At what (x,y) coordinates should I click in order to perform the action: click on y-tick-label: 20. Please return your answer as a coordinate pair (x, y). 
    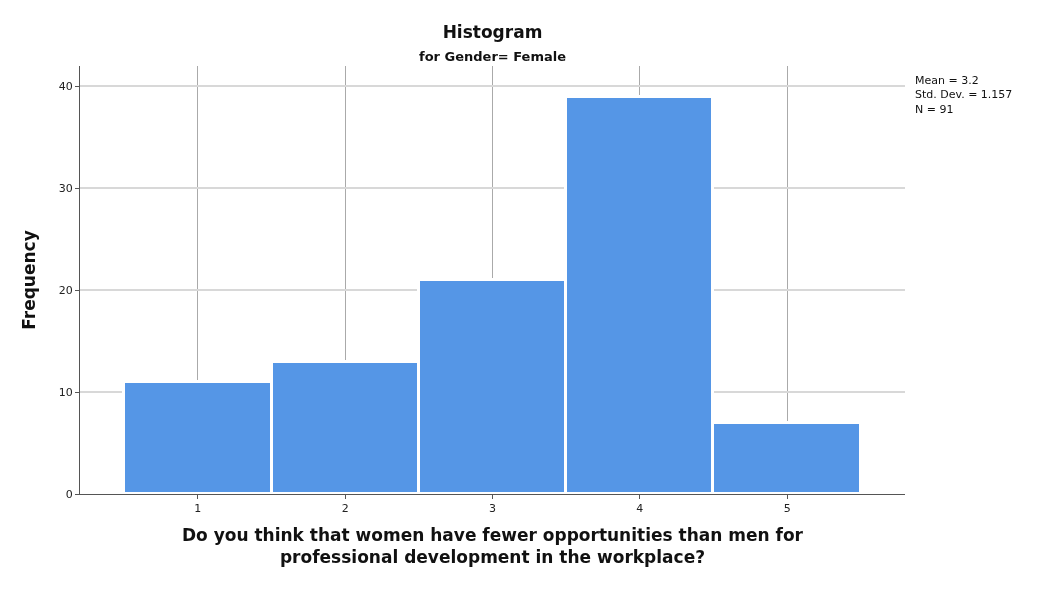
    Looking at the image, I should click on (65, 291).